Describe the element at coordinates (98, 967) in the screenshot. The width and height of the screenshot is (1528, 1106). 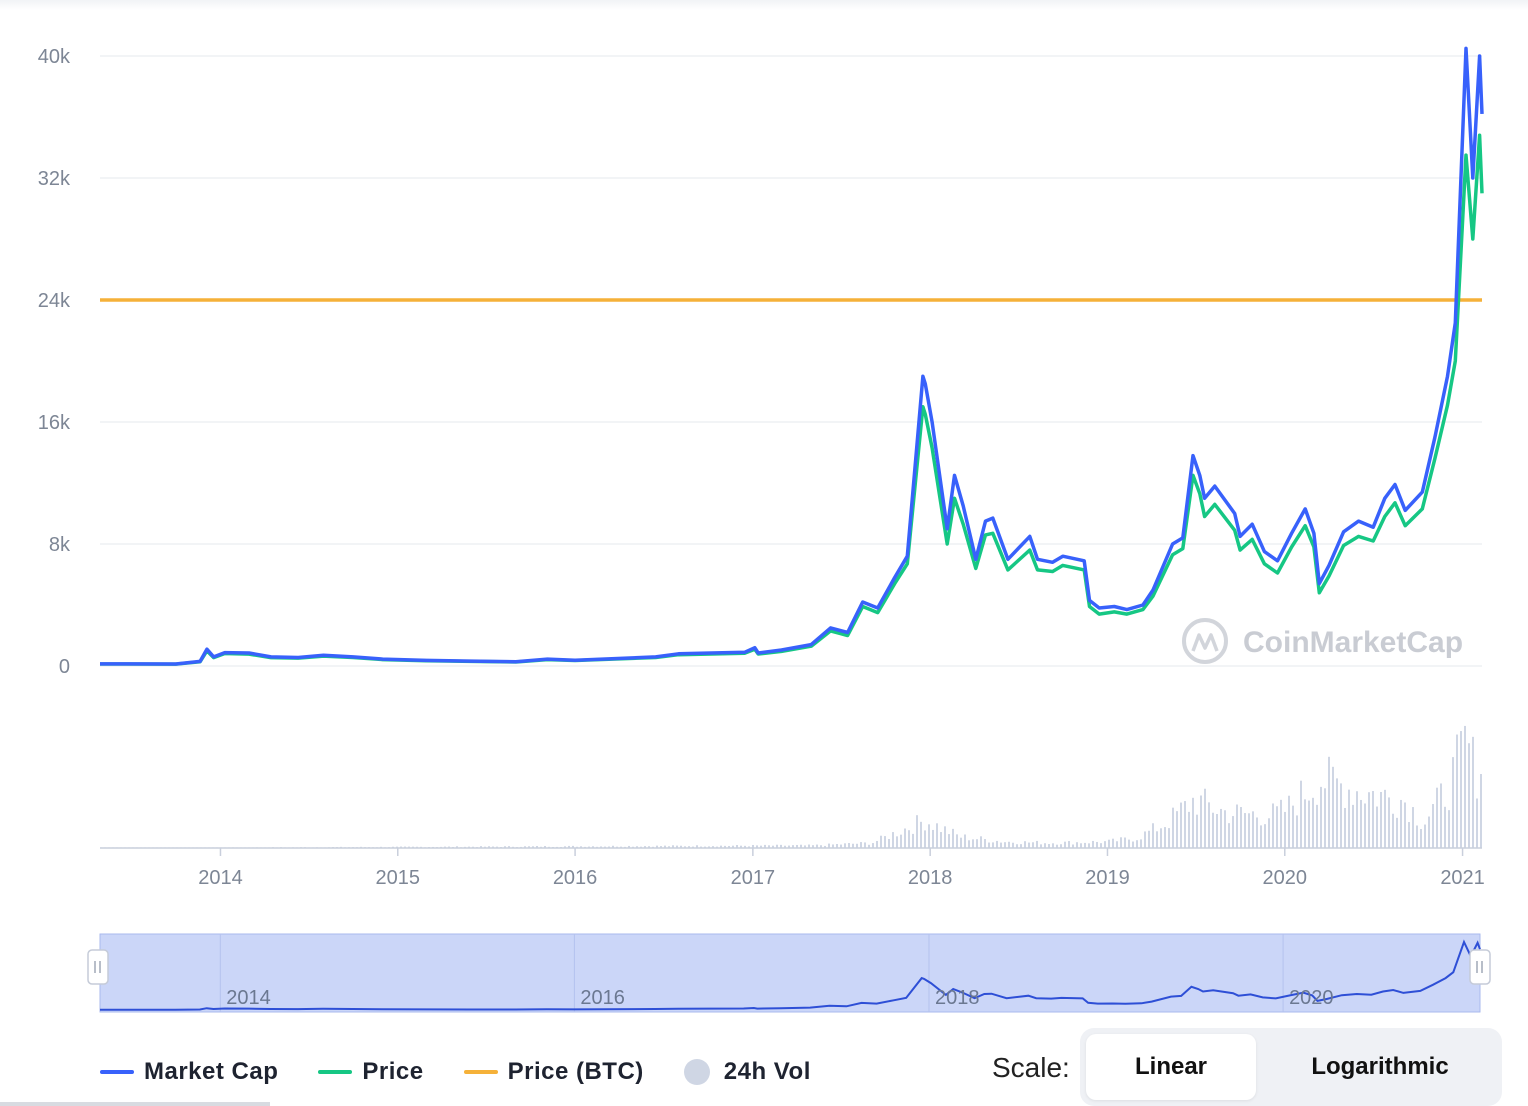
I see `navigator-left-handle` at that location.